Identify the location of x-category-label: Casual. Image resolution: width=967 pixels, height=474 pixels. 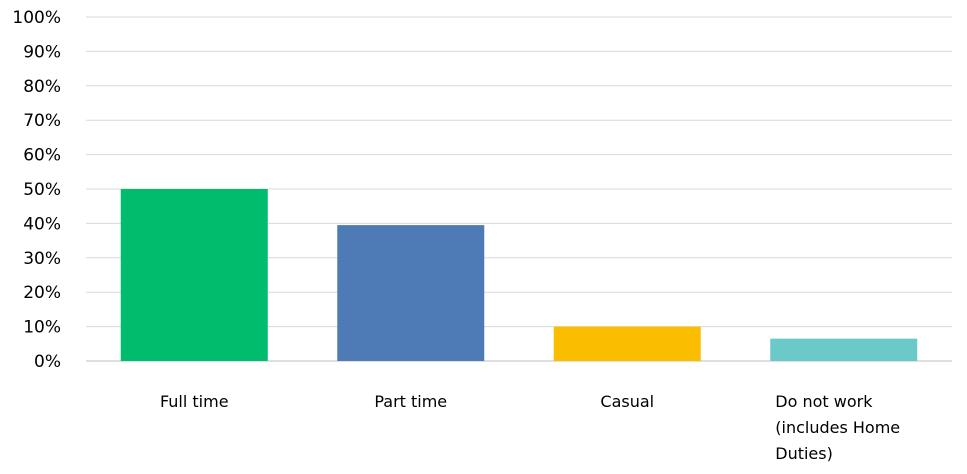
(627, 401).